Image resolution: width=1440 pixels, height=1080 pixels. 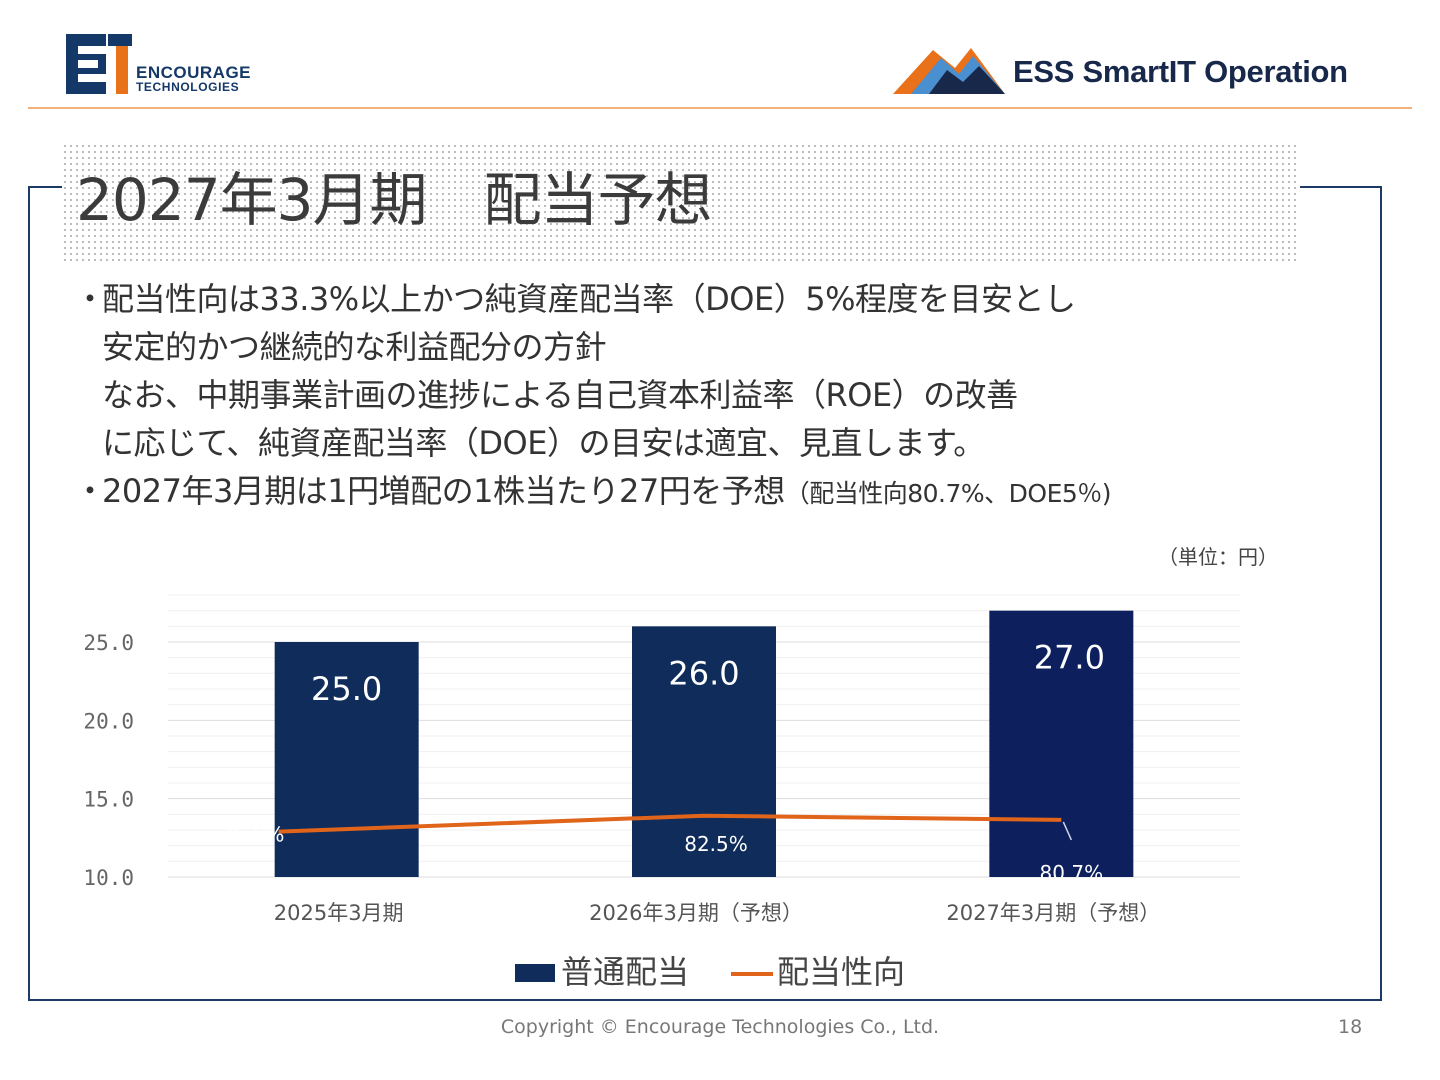 What do you see at coordinates (716, 844) in the screenshot?
I see `payout-ratio-label: 82.5%` at bounding box center [716, 844].